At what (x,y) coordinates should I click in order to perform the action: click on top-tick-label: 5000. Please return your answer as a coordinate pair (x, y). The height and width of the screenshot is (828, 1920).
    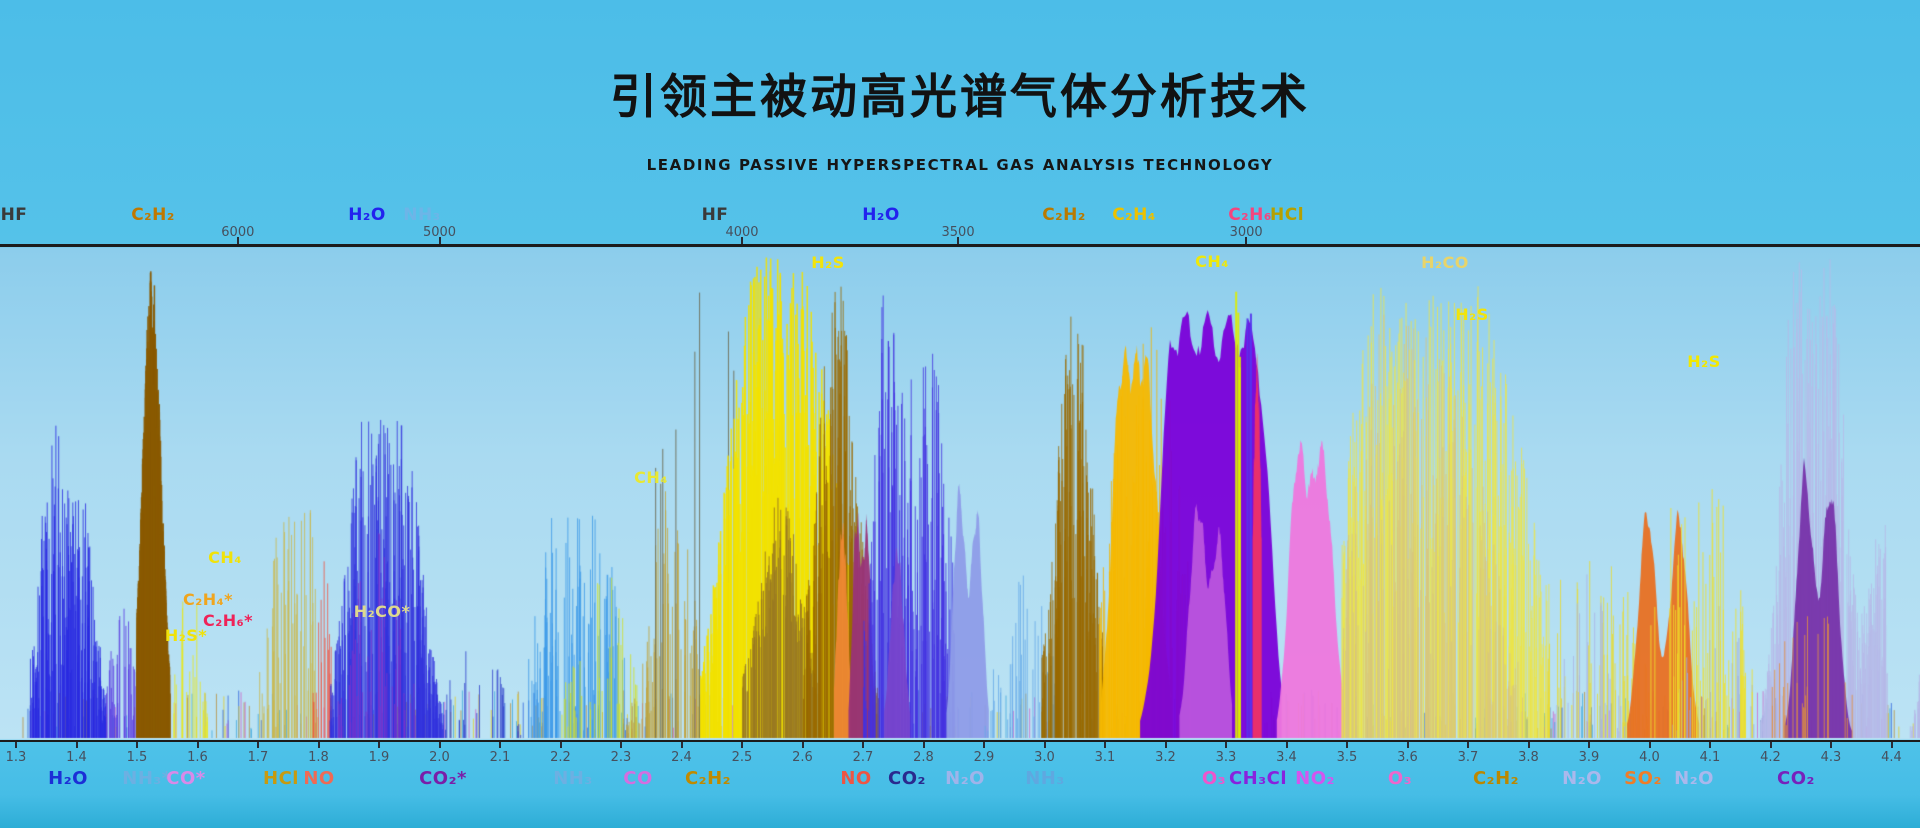
    Looking at the image, I should click on (439, 232).